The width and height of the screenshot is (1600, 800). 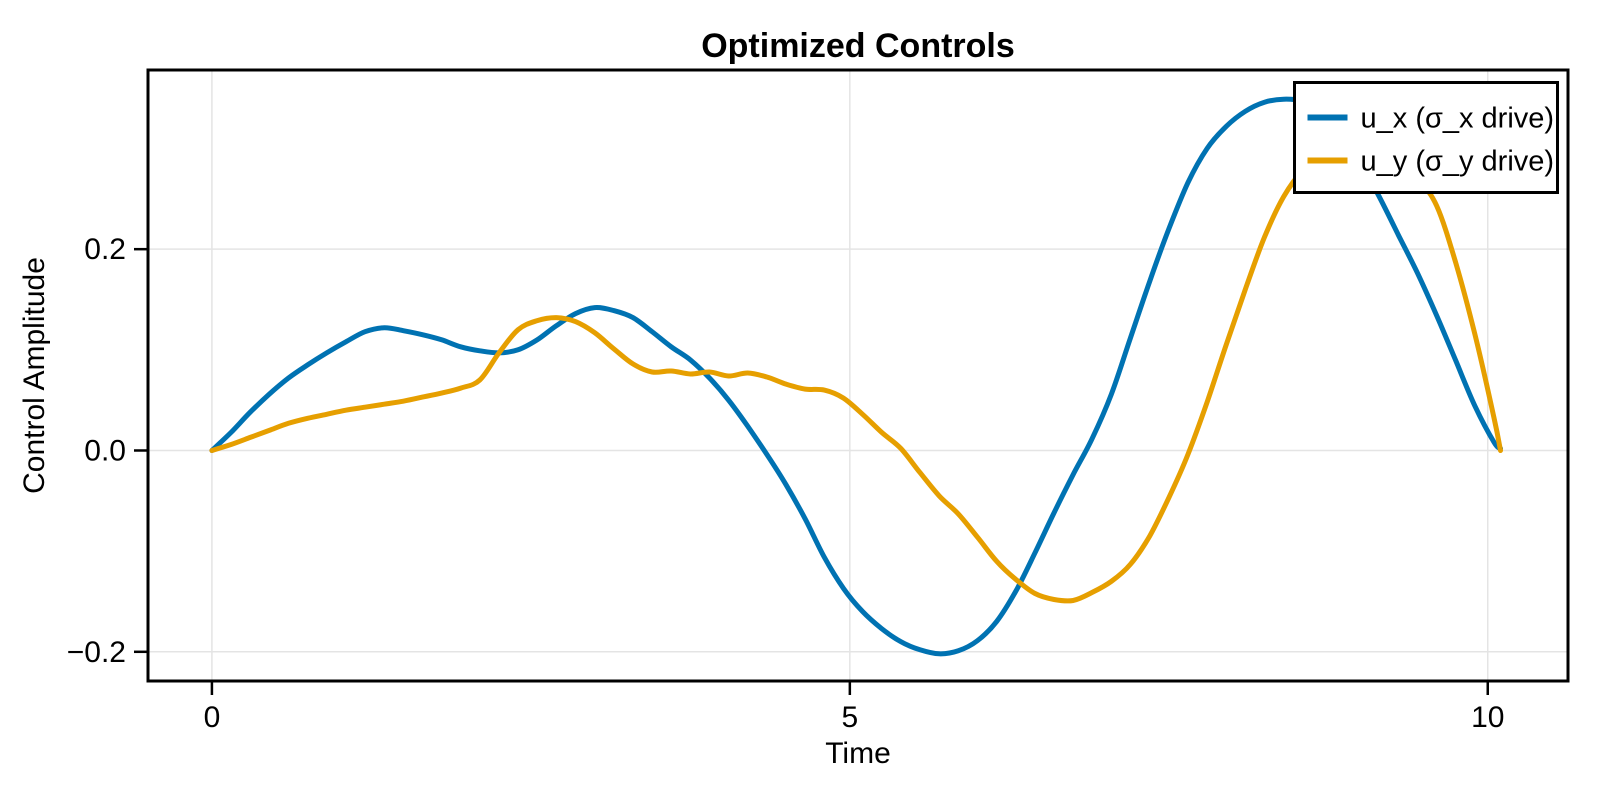 What do you see at coordinates (105, 450) in the screenshot?
I see `y-tick-label: 0.0` at bounding box center [105, 450].